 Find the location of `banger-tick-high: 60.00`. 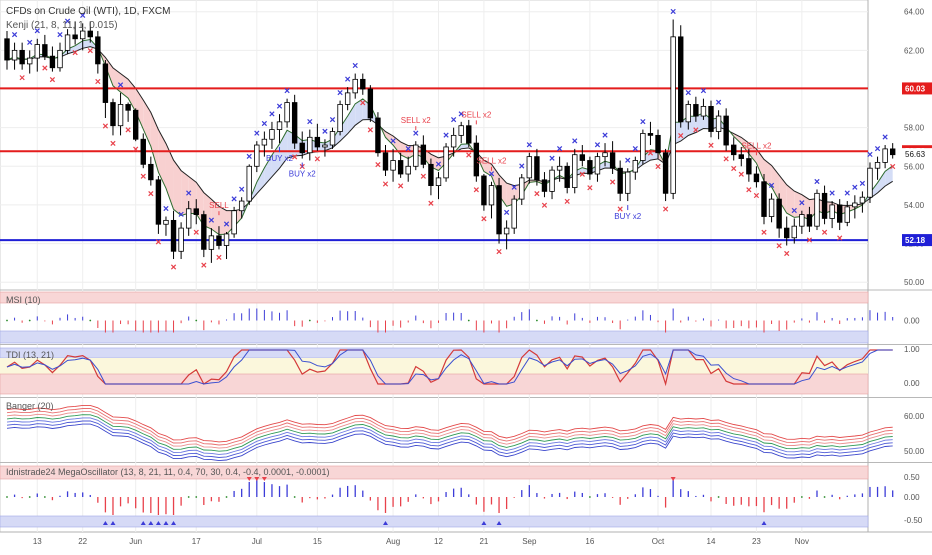

banger-tick-high: 60.00 is located at coordinates (914, 416).